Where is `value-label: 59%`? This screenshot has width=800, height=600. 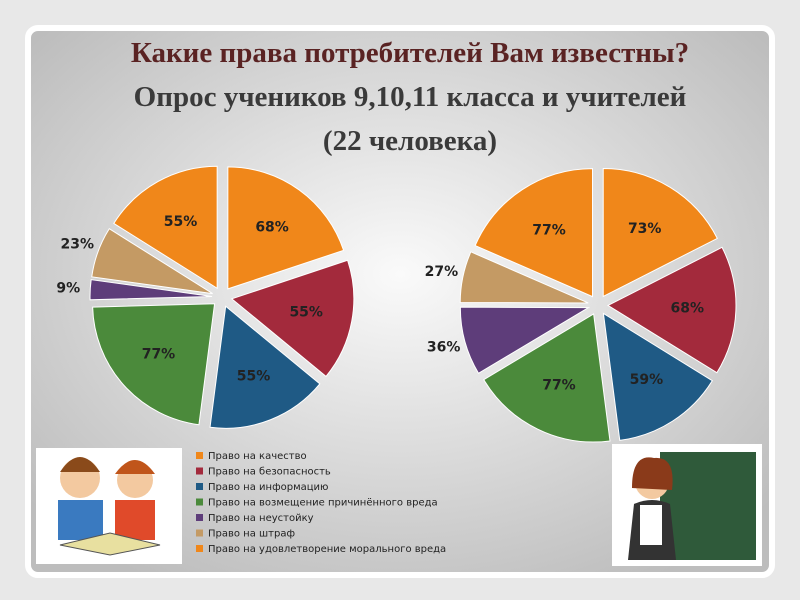 value-label: 59% is located at coordinates (647, 380).